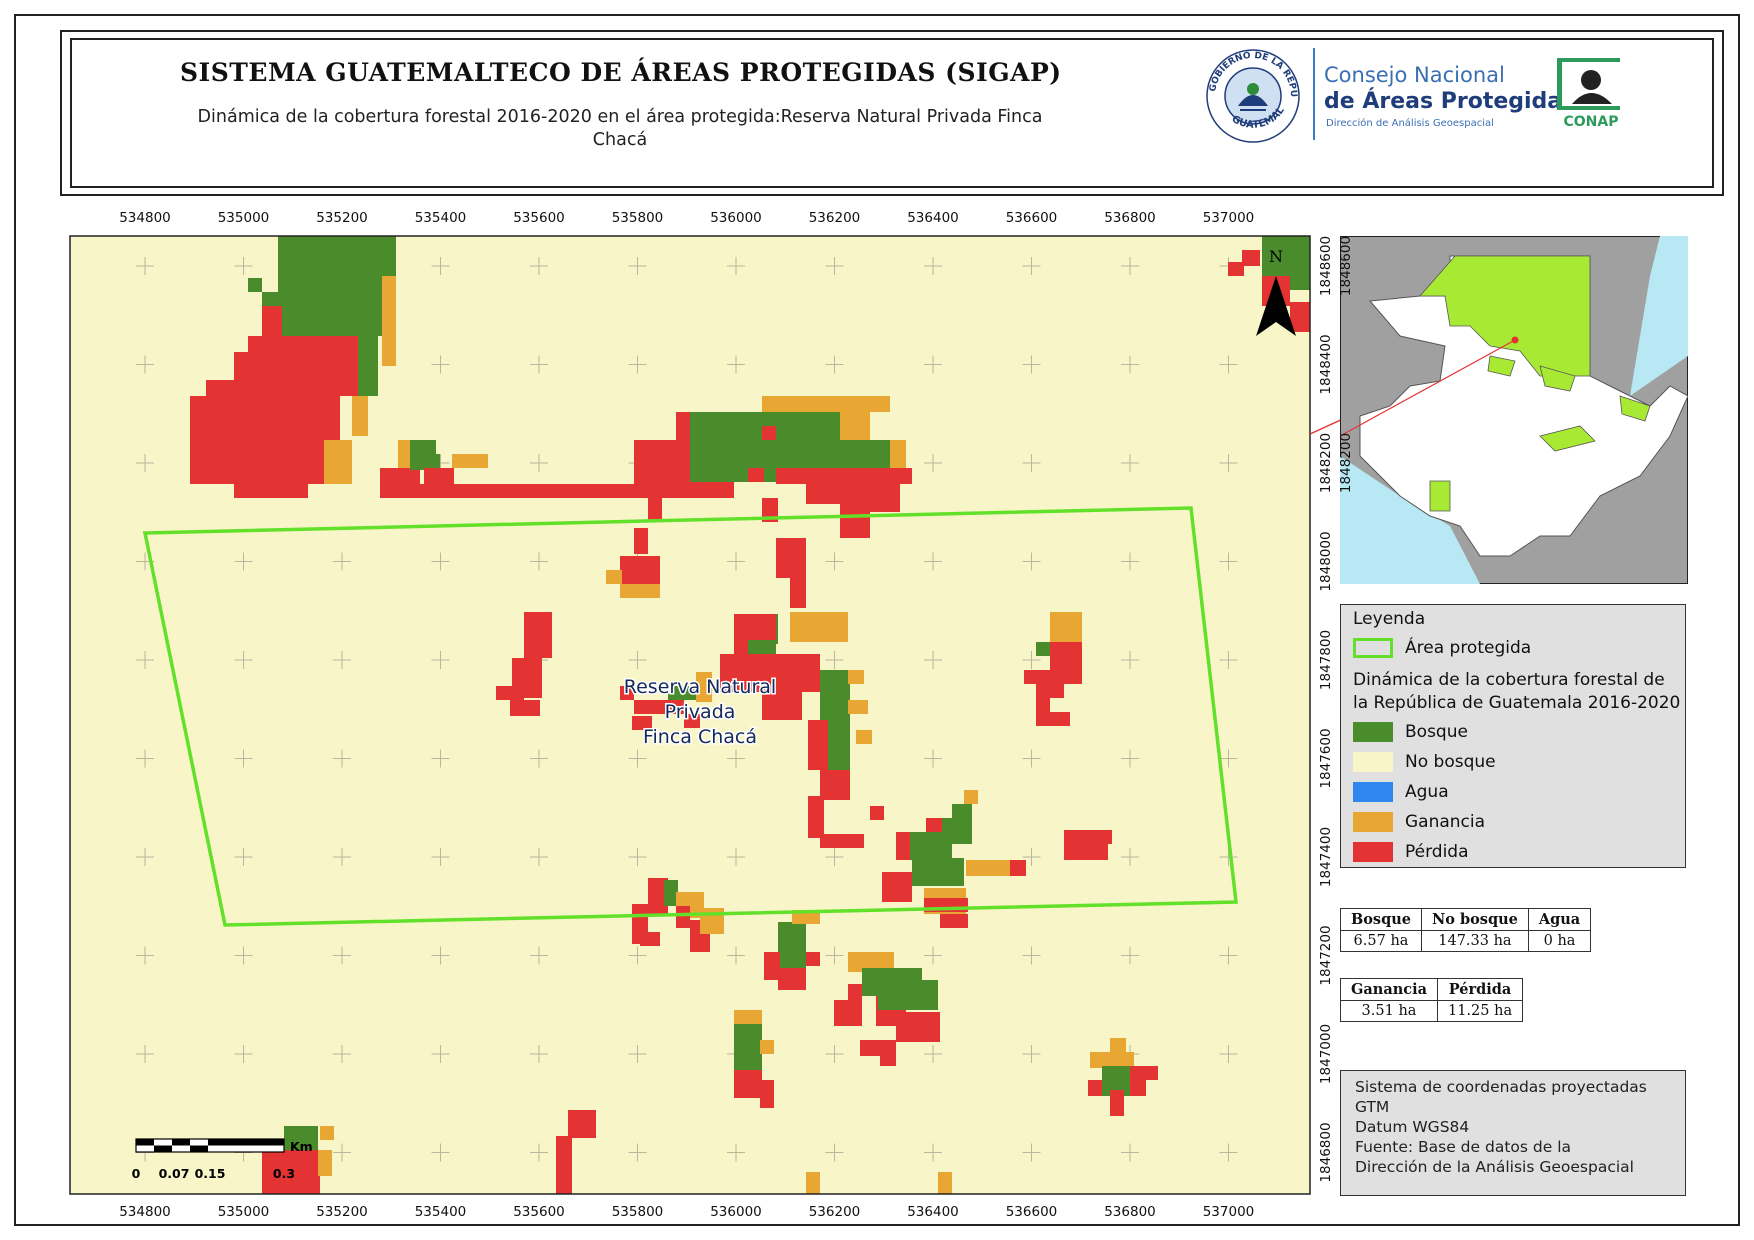 The width and height of the screenshot is (1754, 1240). What do you see at coordinates (892, 113) in the screenshot?
I see `header-frame` at bounding box center [892, 113].